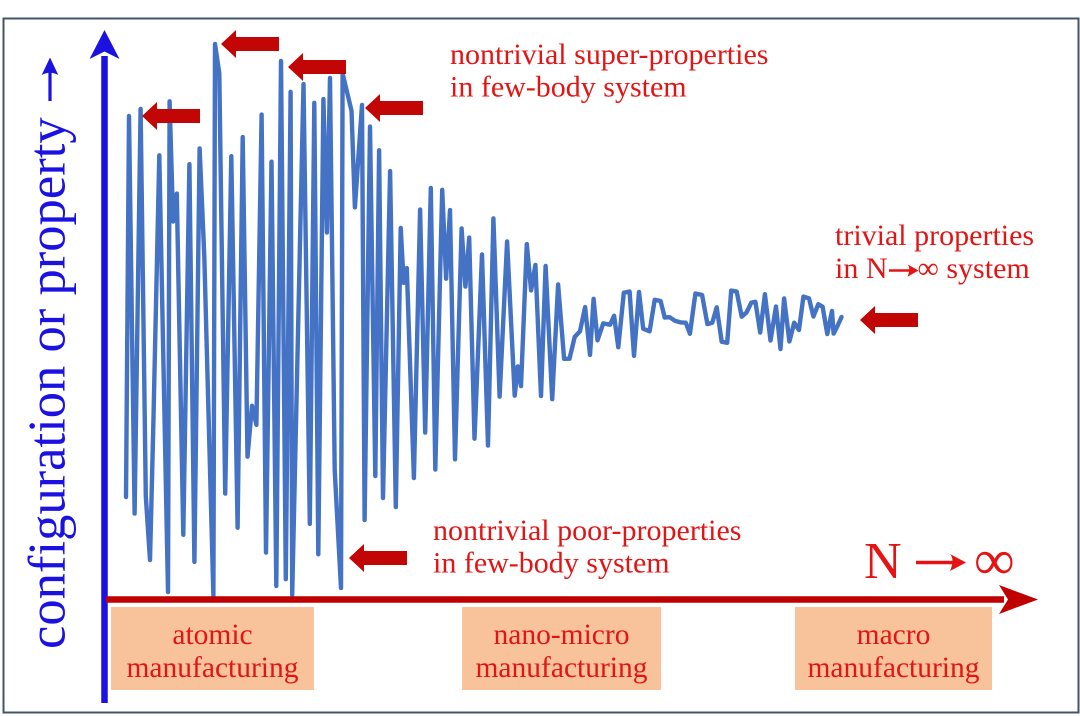 The image size is (1080, 716). I want to click on svg-text: in N, so click(861, 268).